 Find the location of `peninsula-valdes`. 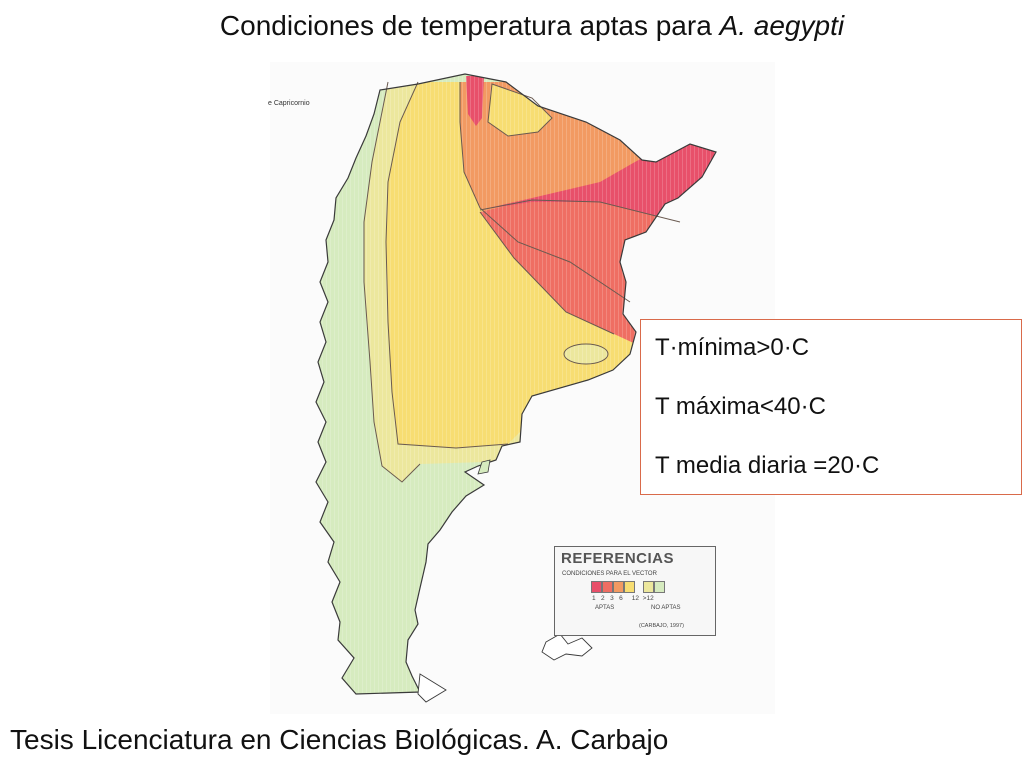

peninsula-valdes is located at coordinates (484, 467).